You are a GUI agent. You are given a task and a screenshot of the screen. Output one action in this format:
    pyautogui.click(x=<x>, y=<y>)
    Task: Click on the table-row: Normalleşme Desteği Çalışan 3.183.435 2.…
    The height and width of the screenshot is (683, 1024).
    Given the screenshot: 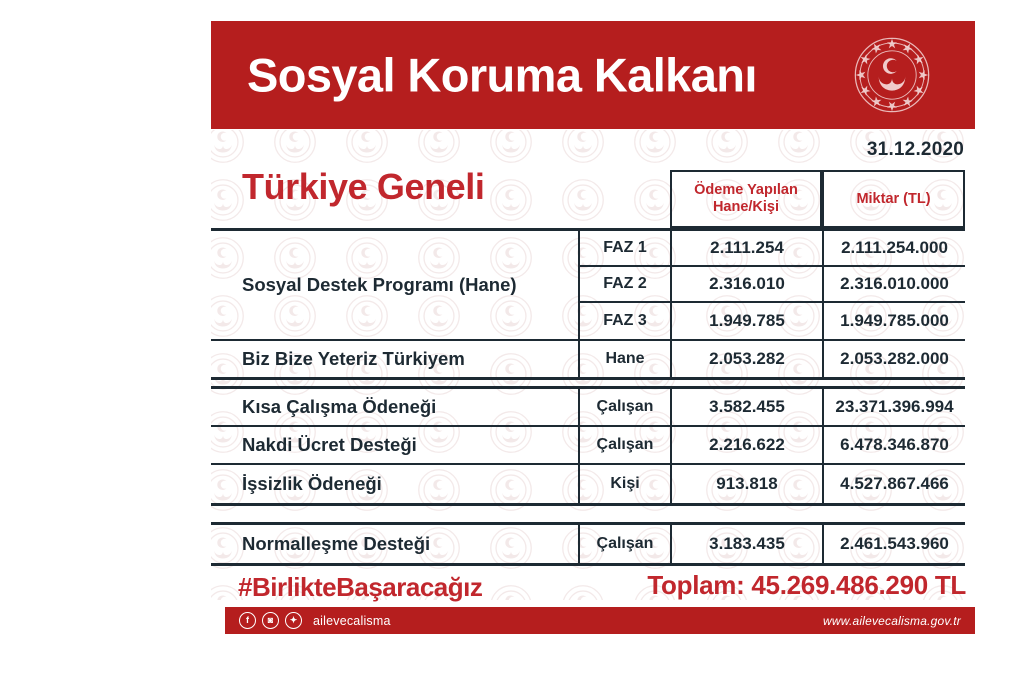 What is the action you would take?
    pyautogui.click(x=588, y=544)
    